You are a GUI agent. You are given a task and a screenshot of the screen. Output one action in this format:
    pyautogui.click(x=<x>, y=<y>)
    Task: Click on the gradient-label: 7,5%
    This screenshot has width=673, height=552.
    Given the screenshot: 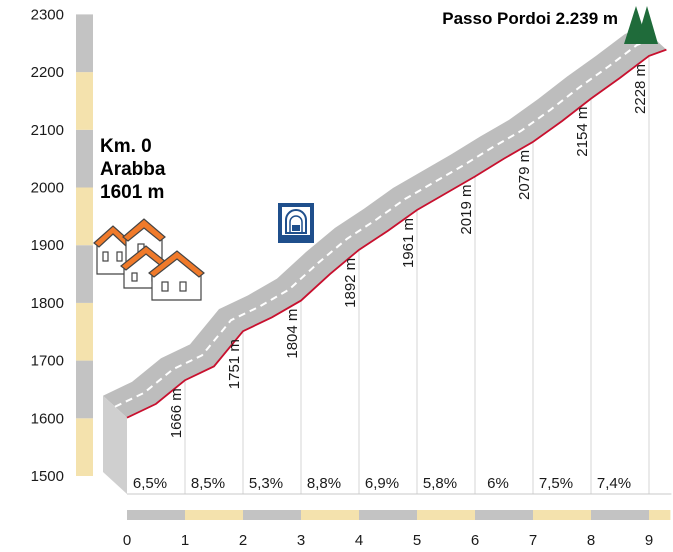 What is the action you would take?
    pyautogui.click(x=556, y=483)
    